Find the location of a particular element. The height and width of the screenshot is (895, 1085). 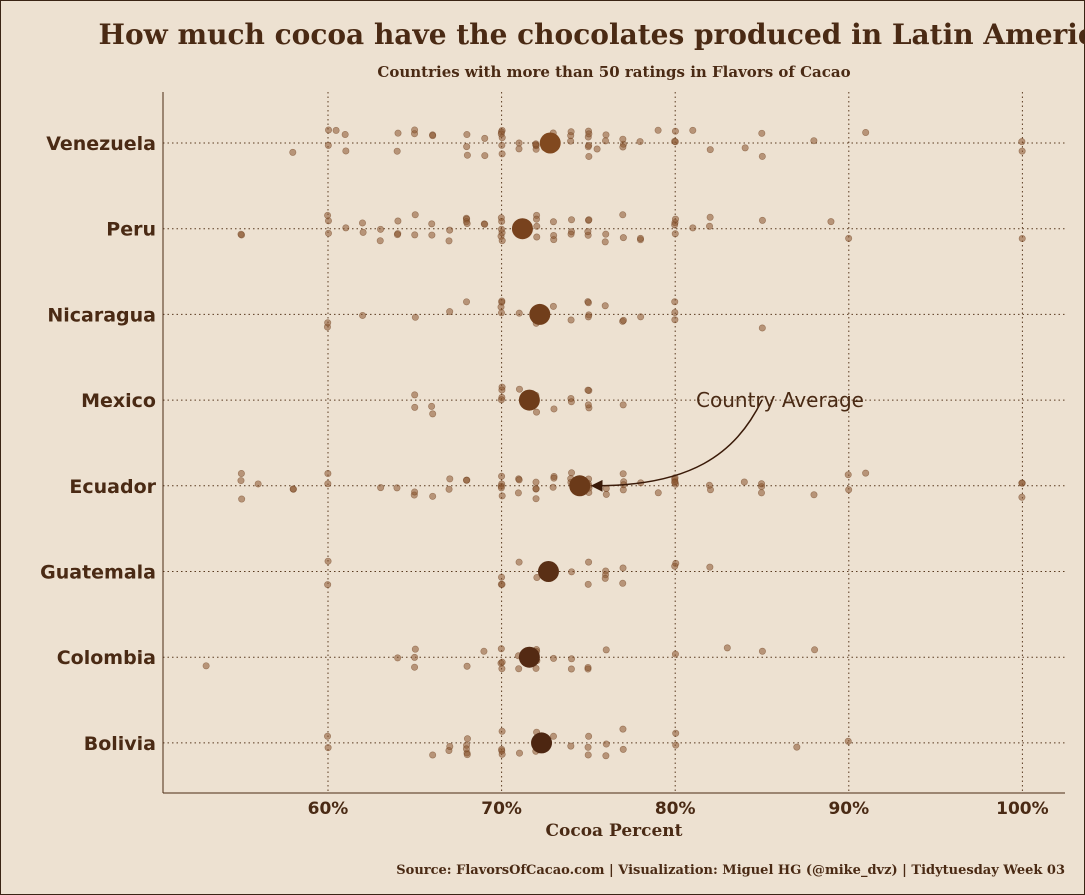

category-label: Mexico is located at coordinates (118, 401).